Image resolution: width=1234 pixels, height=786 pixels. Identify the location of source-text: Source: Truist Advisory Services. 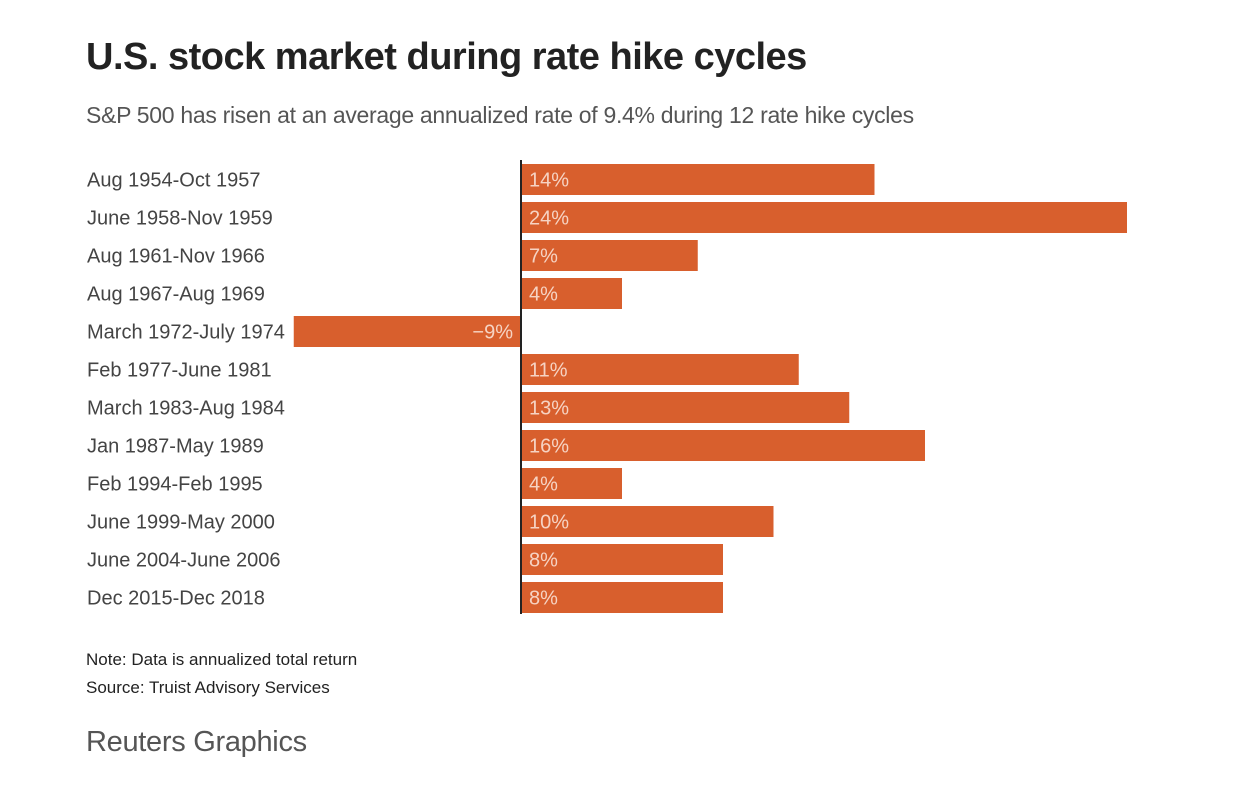
(208, 687).